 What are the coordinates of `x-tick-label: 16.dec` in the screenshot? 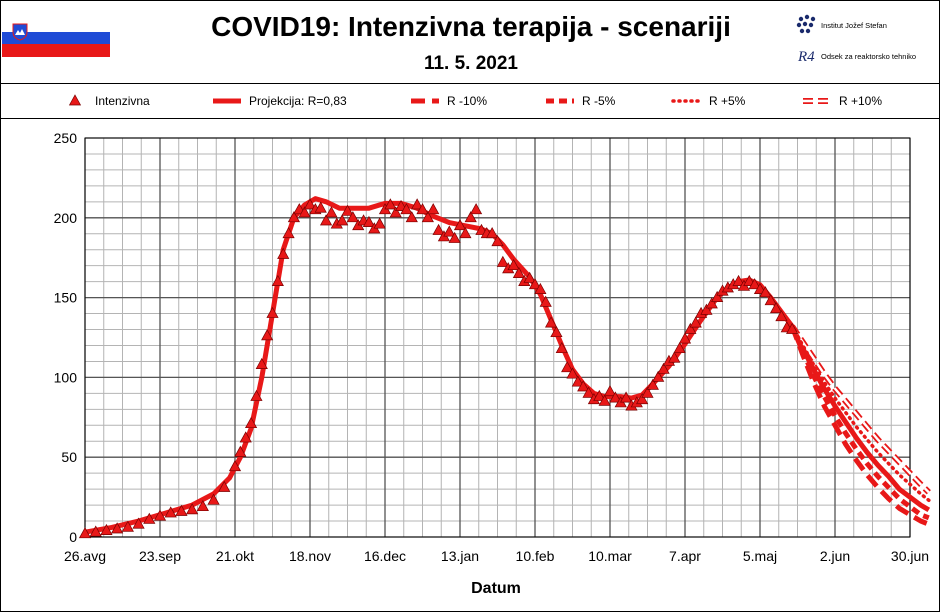 It's located at (385, 556).